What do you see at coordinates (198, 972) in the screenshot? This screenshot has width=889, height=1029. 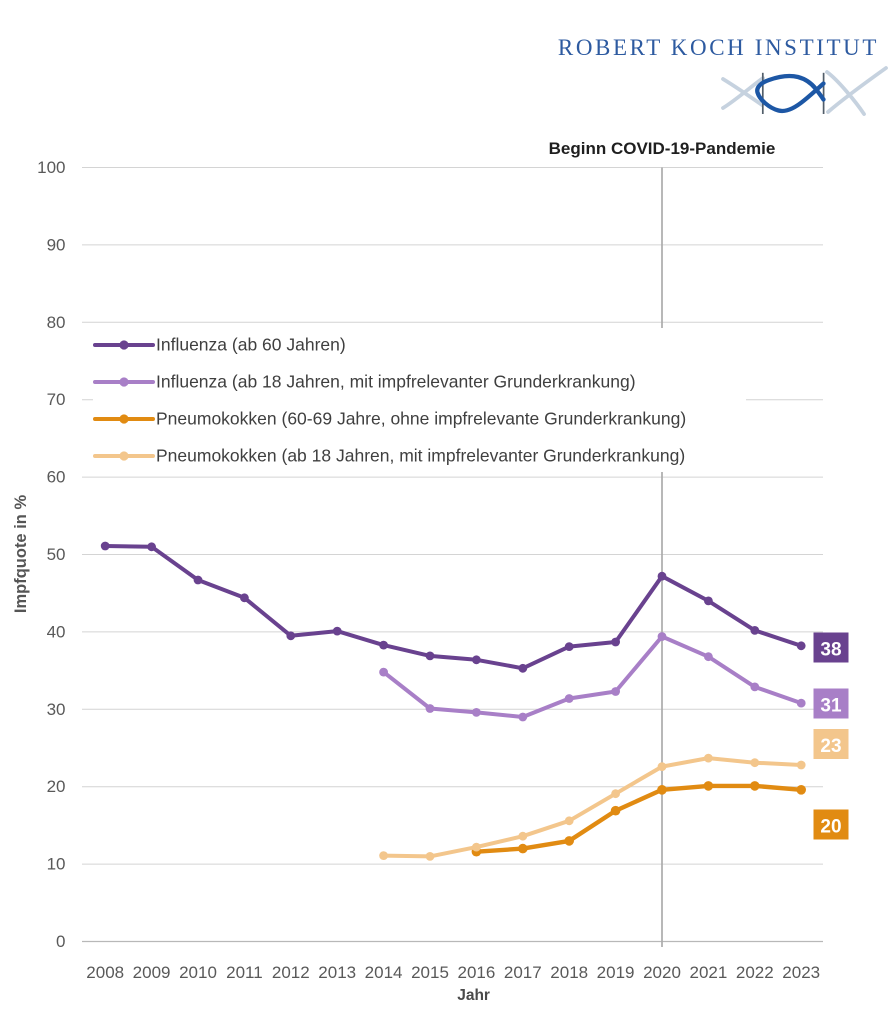 I see `svg-text: 2010` at bounding box center [198, 972].